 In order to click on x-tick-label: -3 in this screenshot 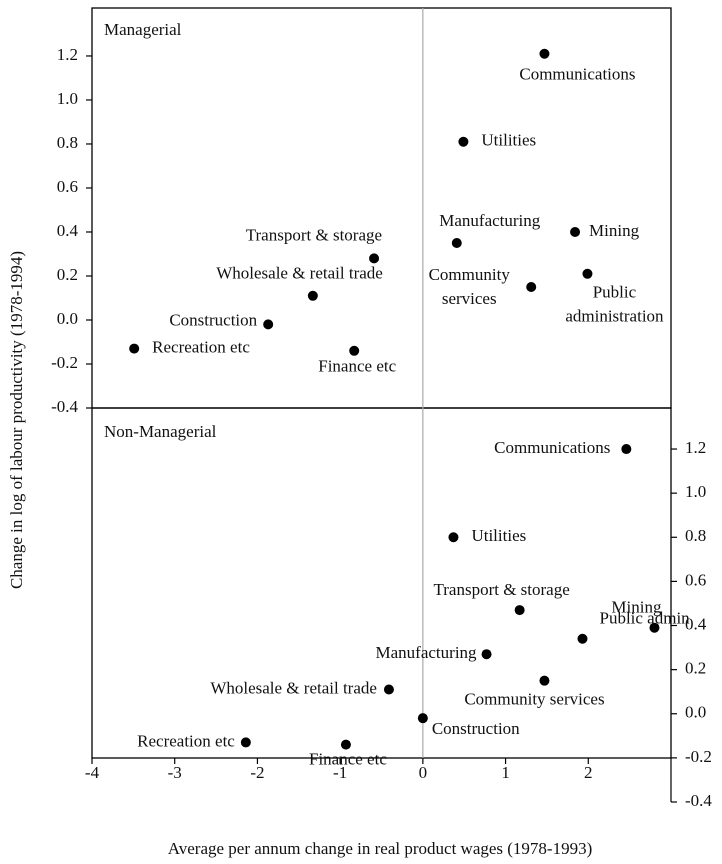, I will do `click(175, 772)`.